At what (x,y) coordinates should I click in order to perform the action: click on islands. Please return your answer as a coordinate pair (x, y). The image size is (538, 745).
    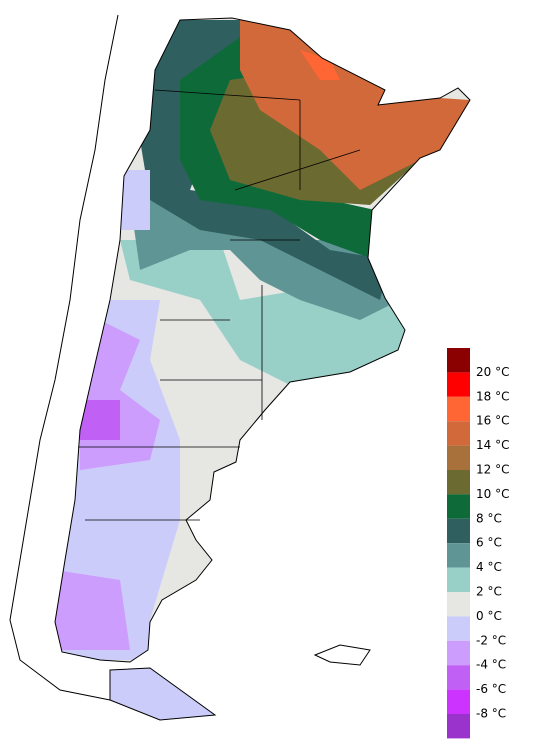
    Looking at the image, I should click on (342, 655).